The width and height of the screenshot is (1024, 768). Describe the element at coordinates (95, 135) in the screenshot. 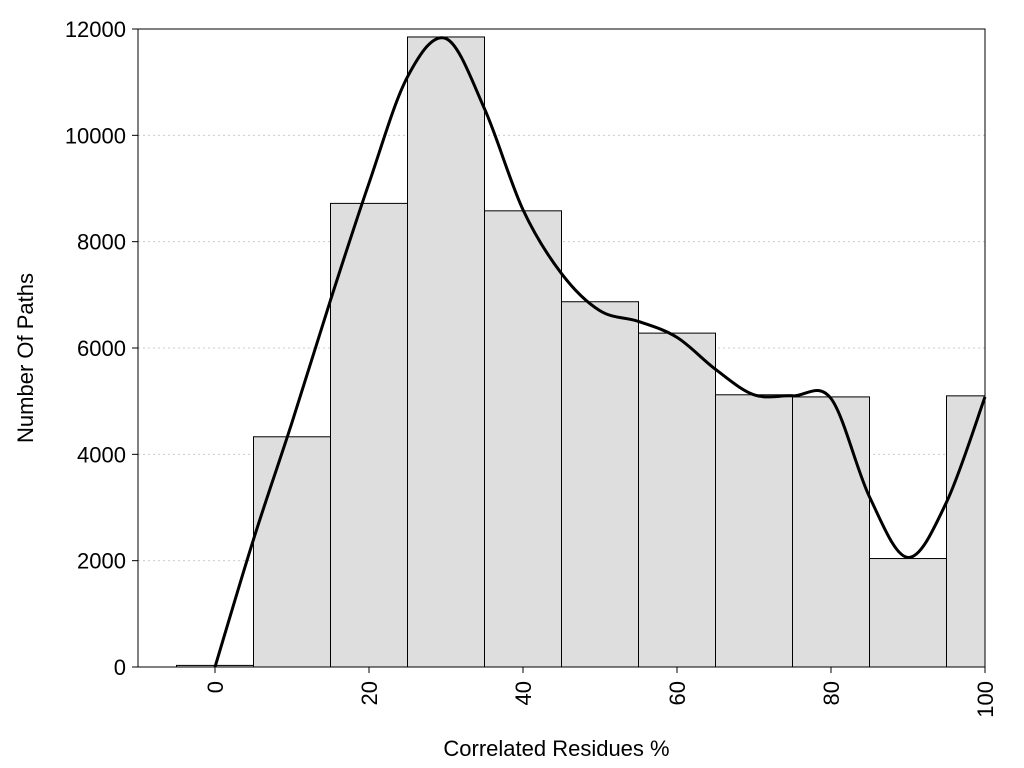

I see `y-tick-label: 10000` at that location.